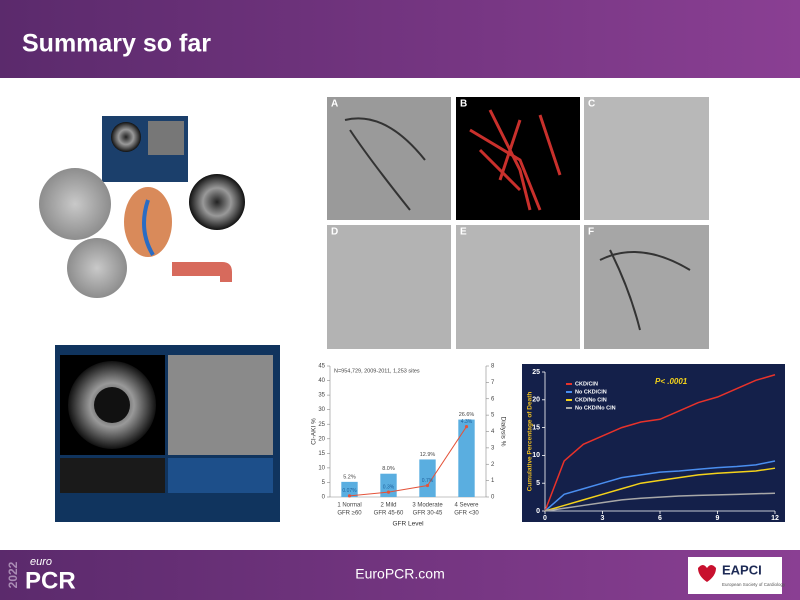 This screenshot has height=600, width=800. I want to click on x-tick-label: 9, so click(718, 518).